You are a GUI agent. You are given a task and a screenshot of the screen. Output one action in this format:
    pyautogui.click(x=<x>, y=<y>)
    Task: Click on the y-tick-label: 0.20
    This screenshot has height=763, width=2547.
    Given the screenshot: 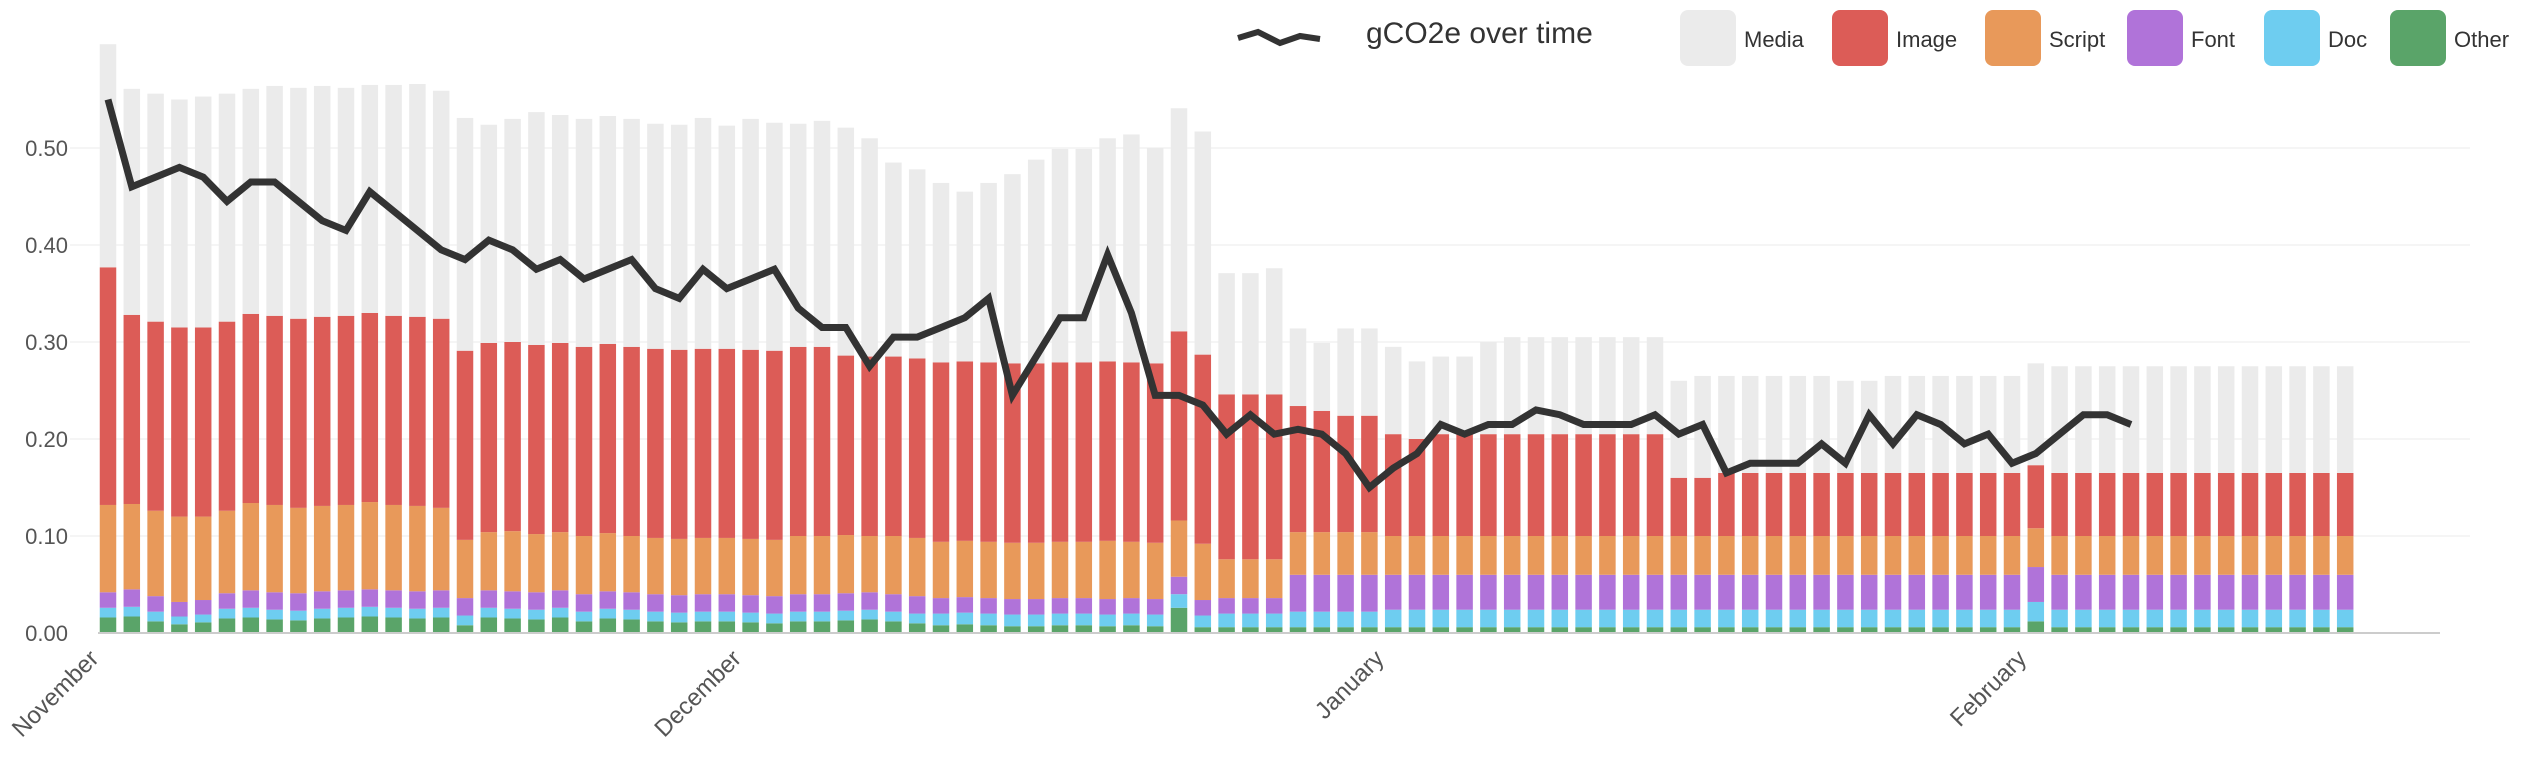 What is the action you would take?
    pyautogui.click(x=46, y=439)
    